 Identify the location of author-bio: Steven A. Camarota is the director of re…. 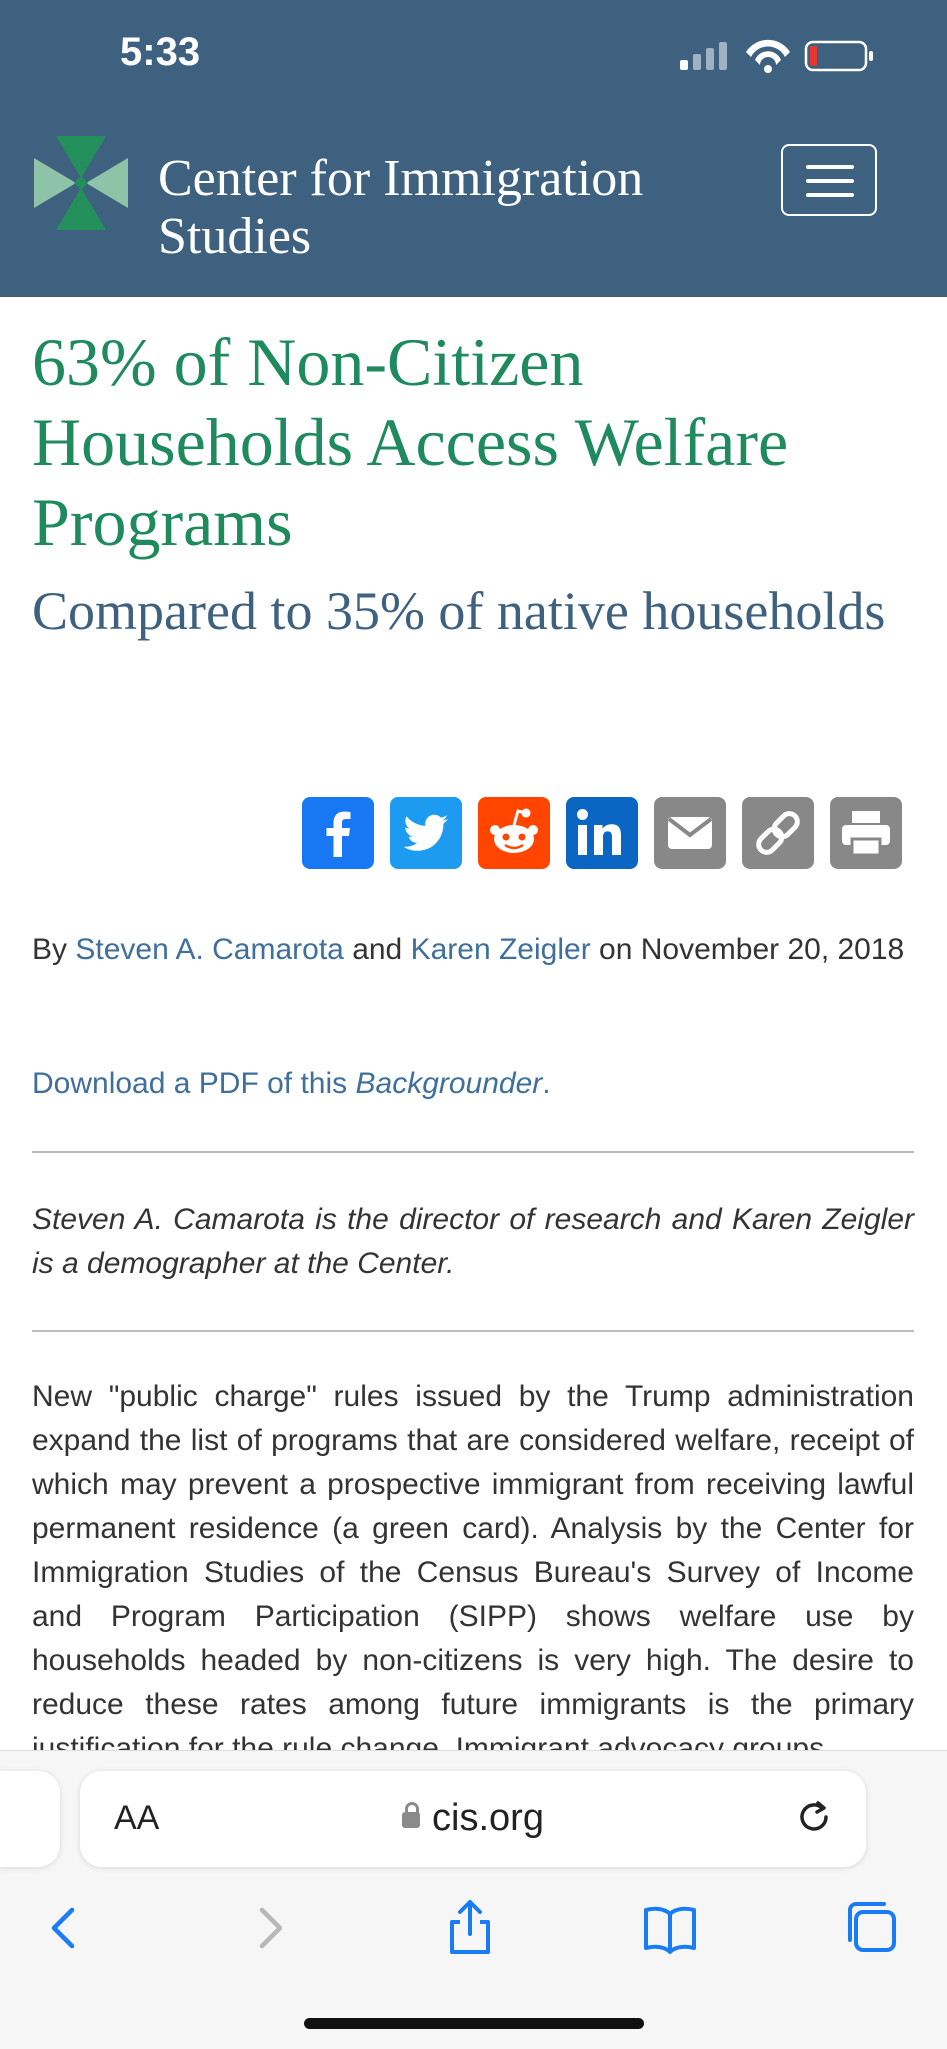
(473, 1241).